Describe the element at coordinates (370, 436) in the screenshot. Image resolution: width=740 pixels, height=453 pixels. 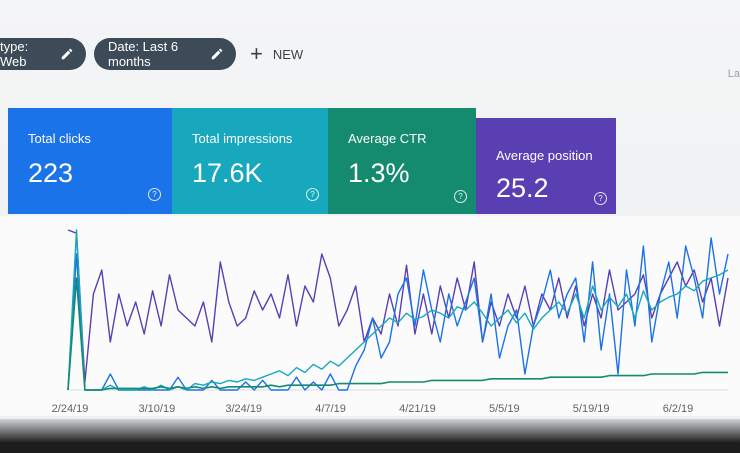
I see `monitor-bezel` at that location.